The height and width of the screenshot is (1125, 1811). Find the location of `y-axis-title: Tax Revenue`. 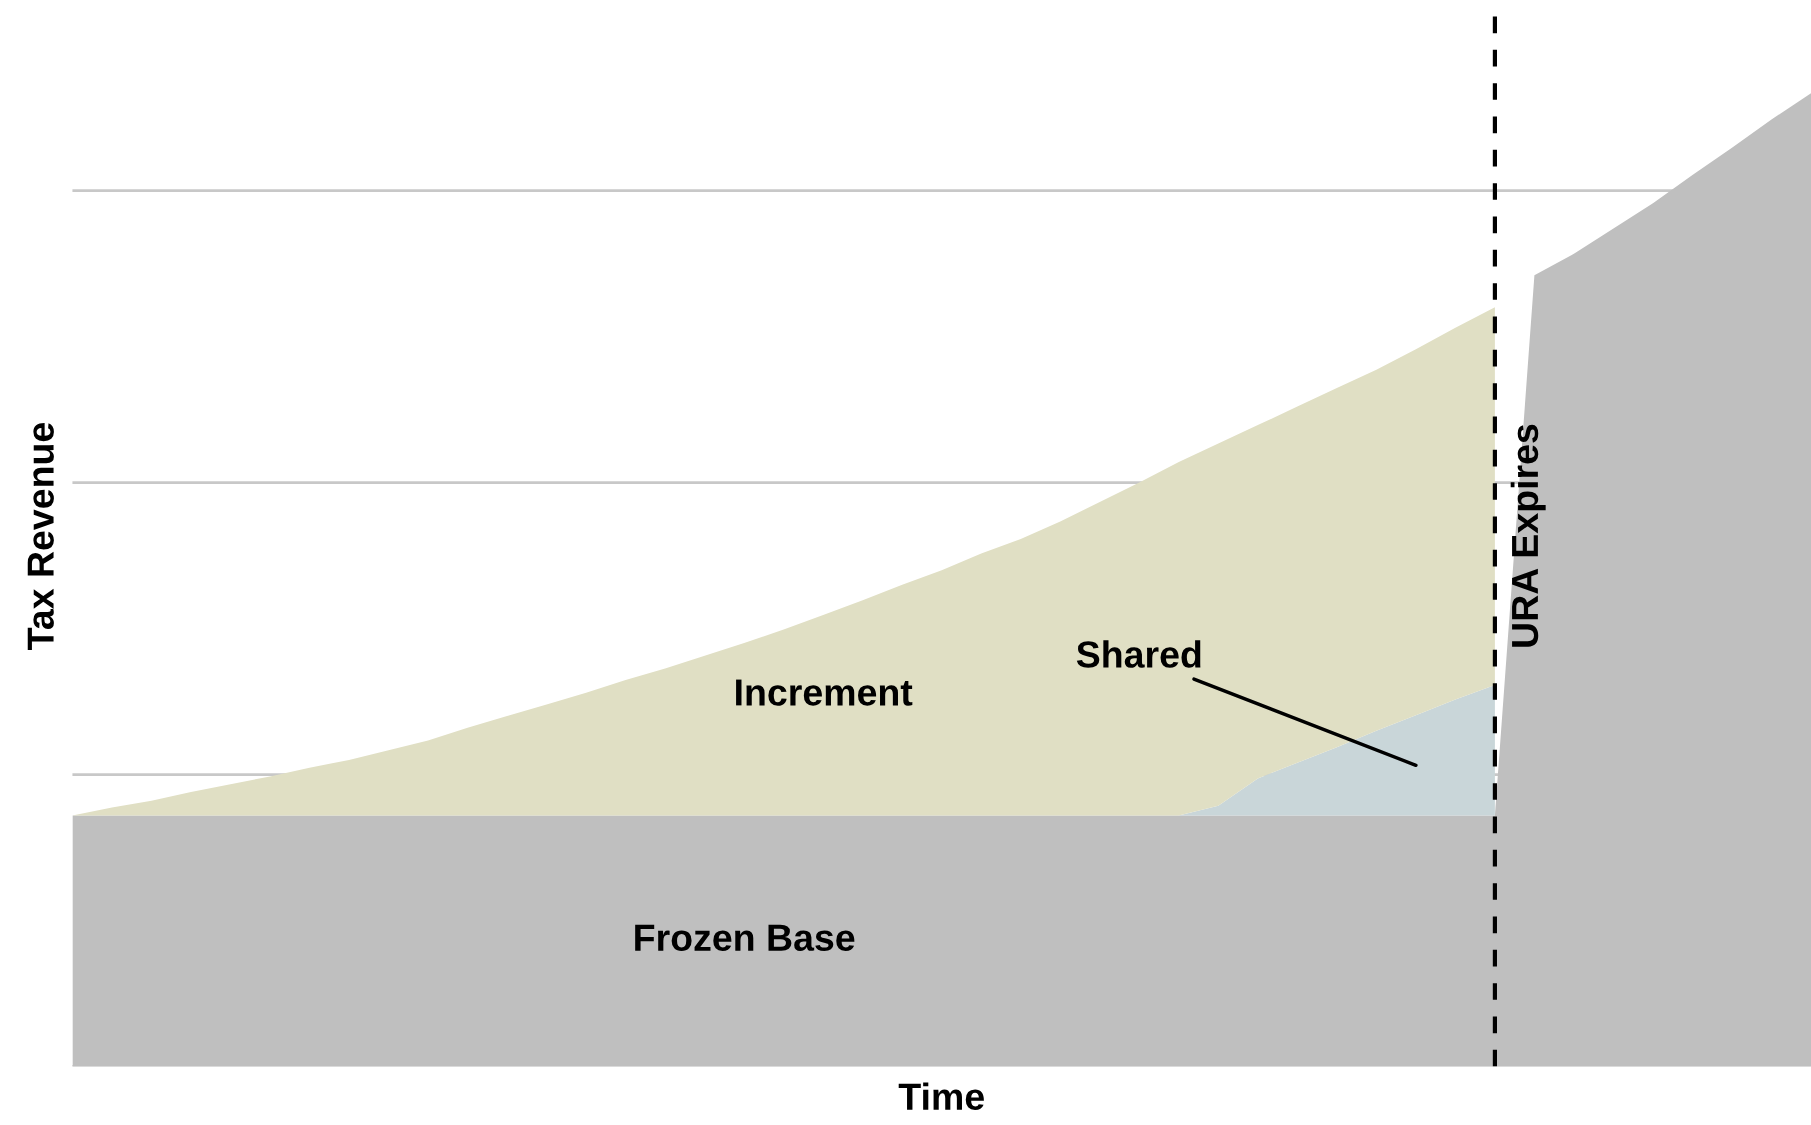

y-axis-title: Tax Revenue is located at coordinates (40, 536).